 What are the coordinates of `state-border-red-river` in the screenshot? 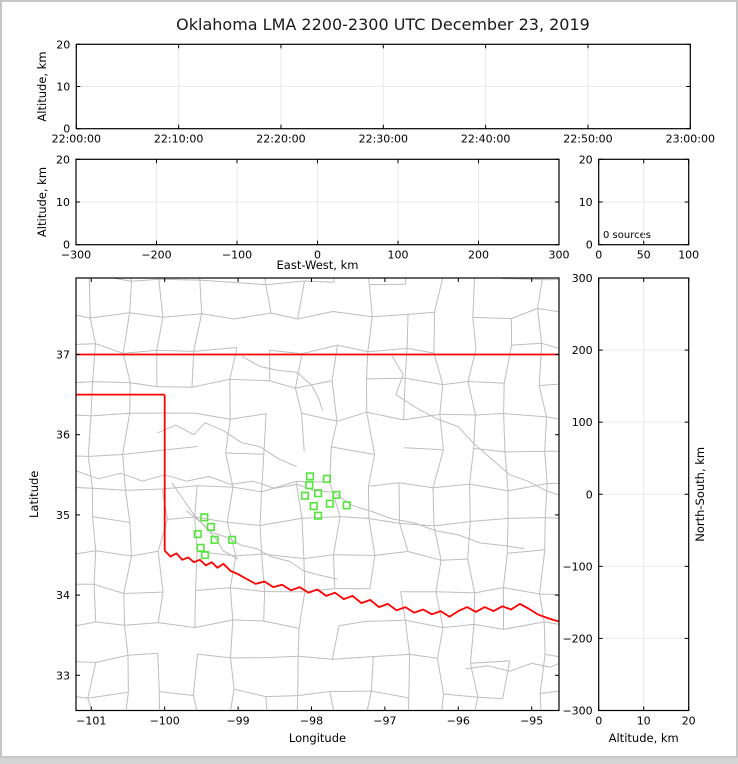 It's located at (362, 586).